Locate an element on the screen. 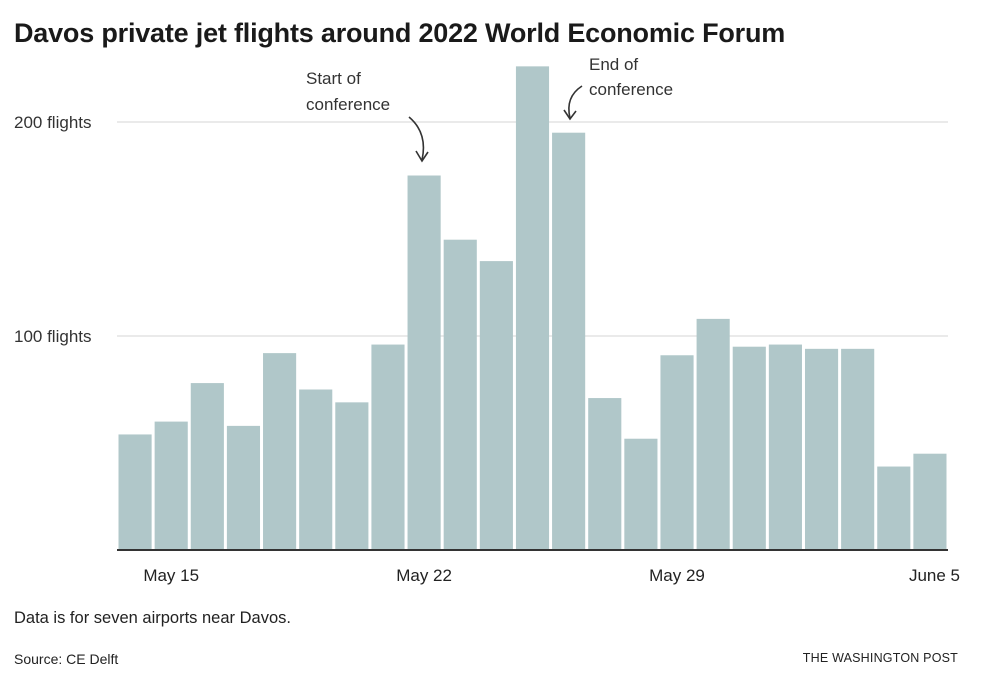  annotation-start-arrowhead is located at coordinates (422, 156).